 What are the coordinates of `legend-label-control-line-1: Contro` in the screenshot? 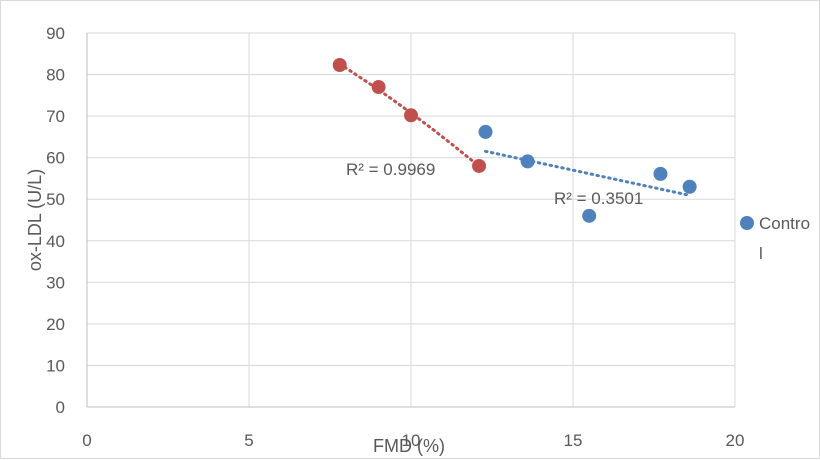 It's located at (784, 223).